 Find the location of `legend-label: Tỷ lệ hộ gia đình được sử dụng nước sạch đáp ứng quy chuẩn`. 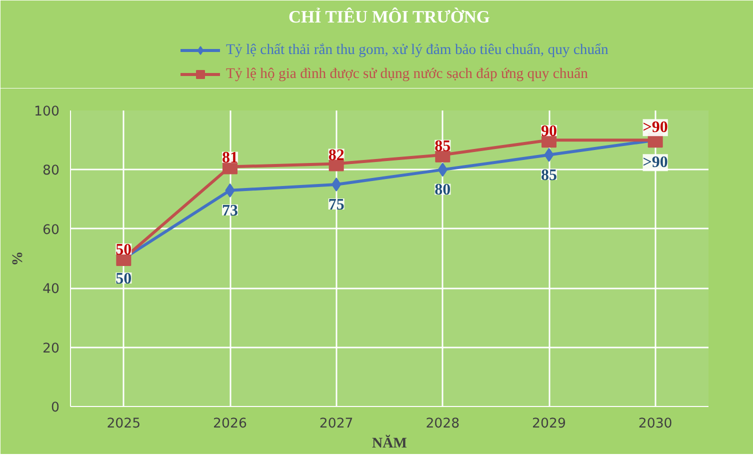

legend-label: Tỷ lệ hộ gia đình được sử dụng nước sạch đáp ứng quy chuẩn is located at coordinates (407, 74).